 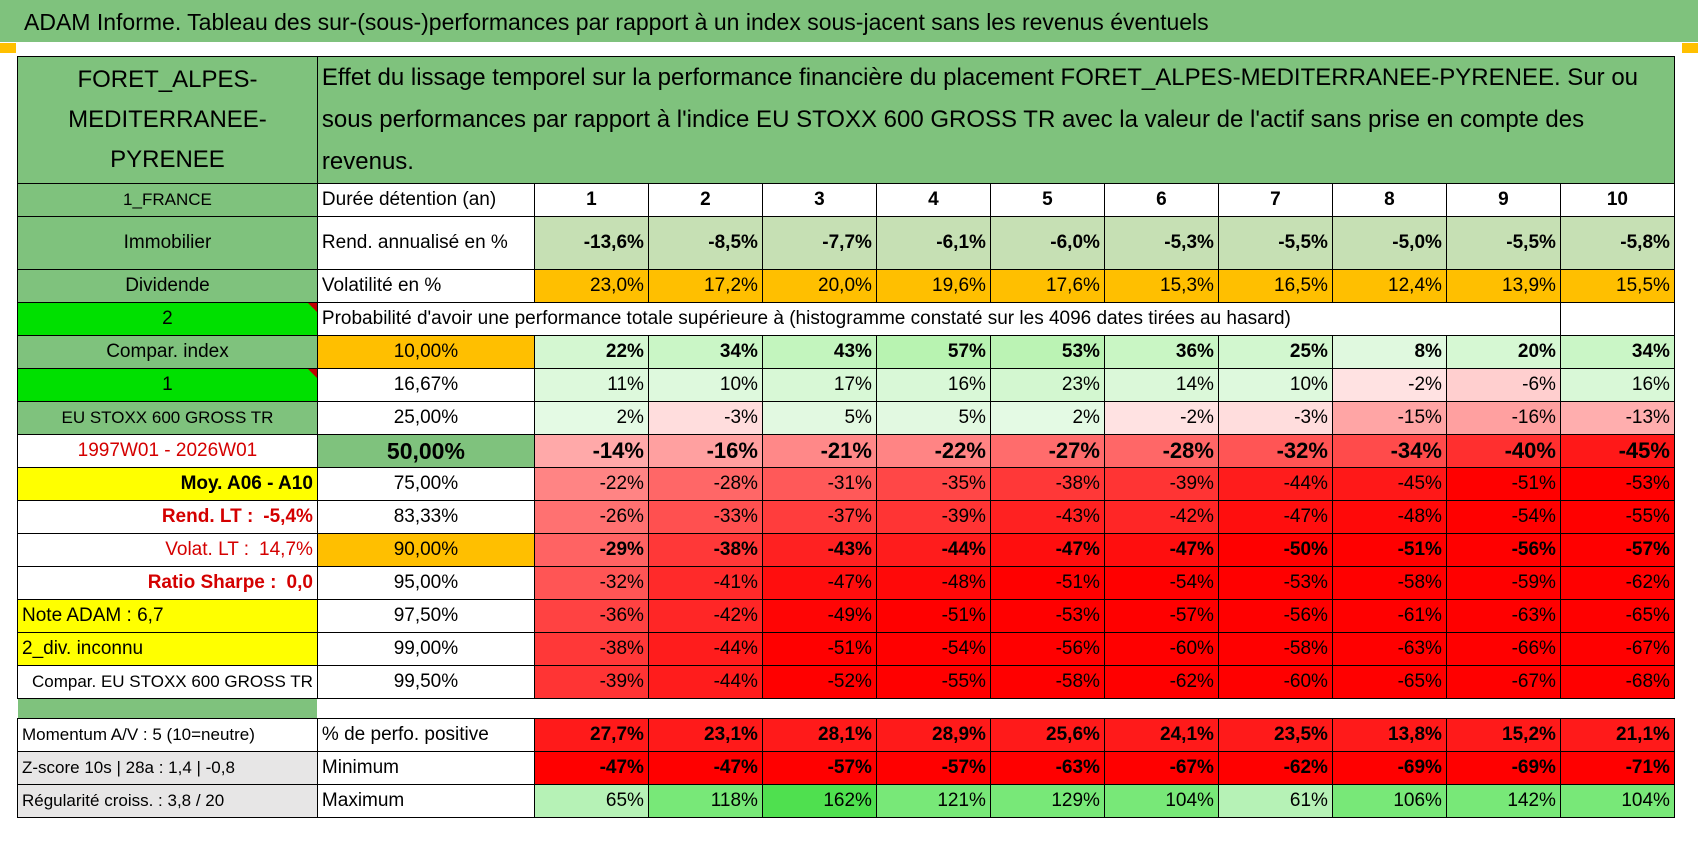 I want to click on rend-cell: -5,0%, so click(x=1389, y=243).